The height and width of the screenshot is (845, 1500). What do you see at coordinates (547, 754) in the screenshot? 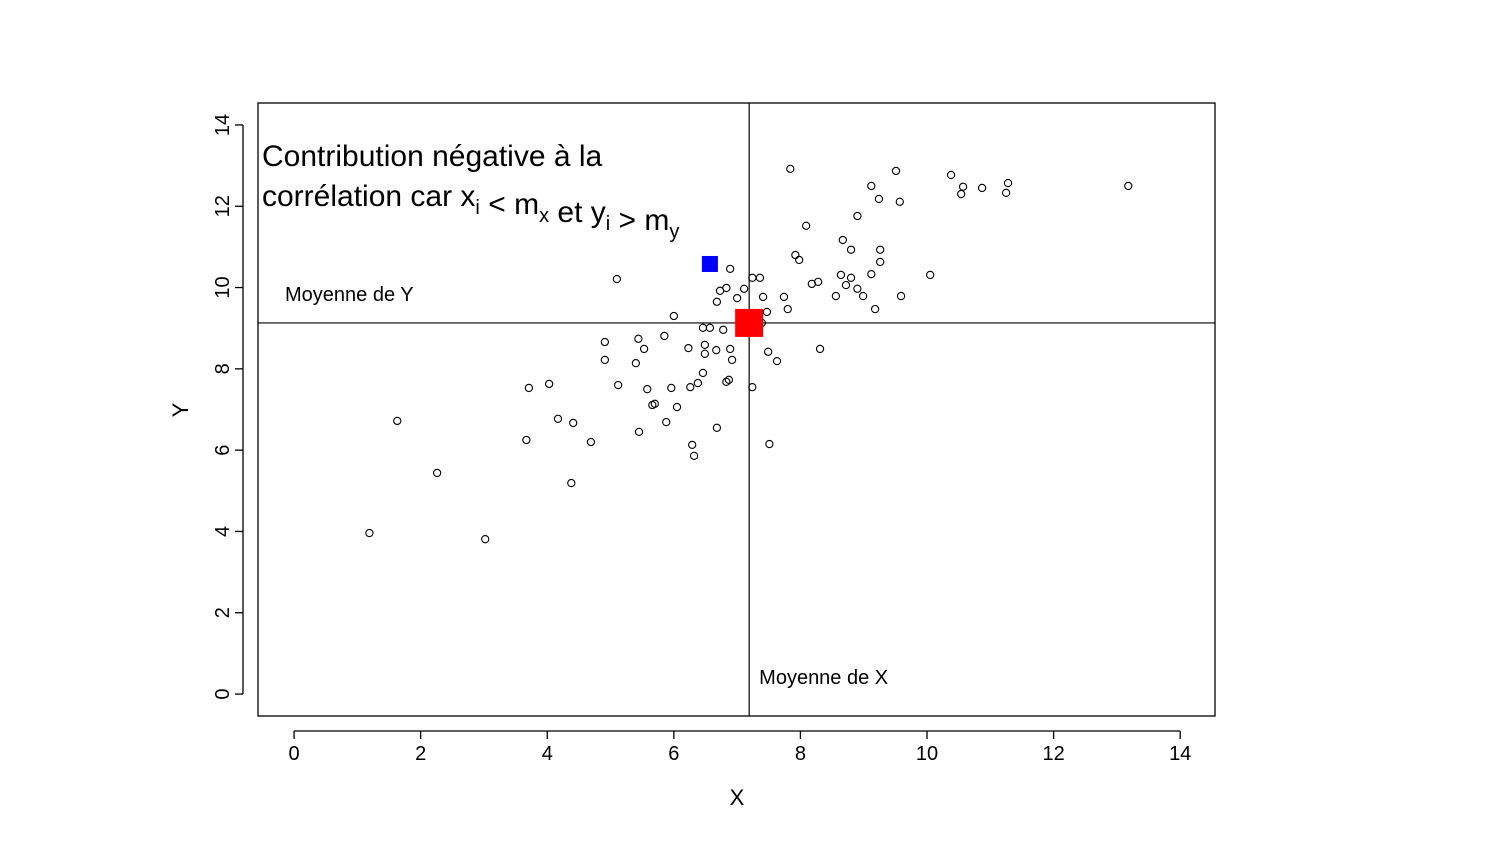
I see `x-tick-label: 4` at bounding box center [547, 754].